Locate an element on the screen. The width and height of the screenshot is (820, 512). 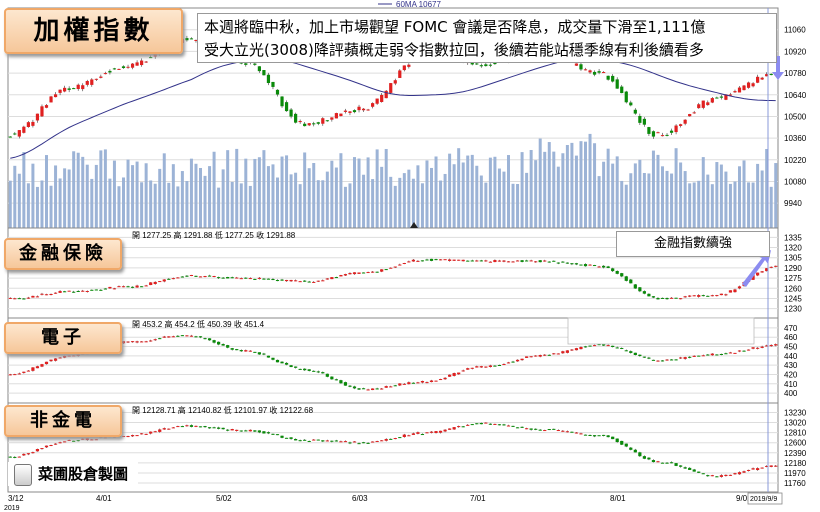
y-tick-label: 430 is located at coordinates (791, 365).